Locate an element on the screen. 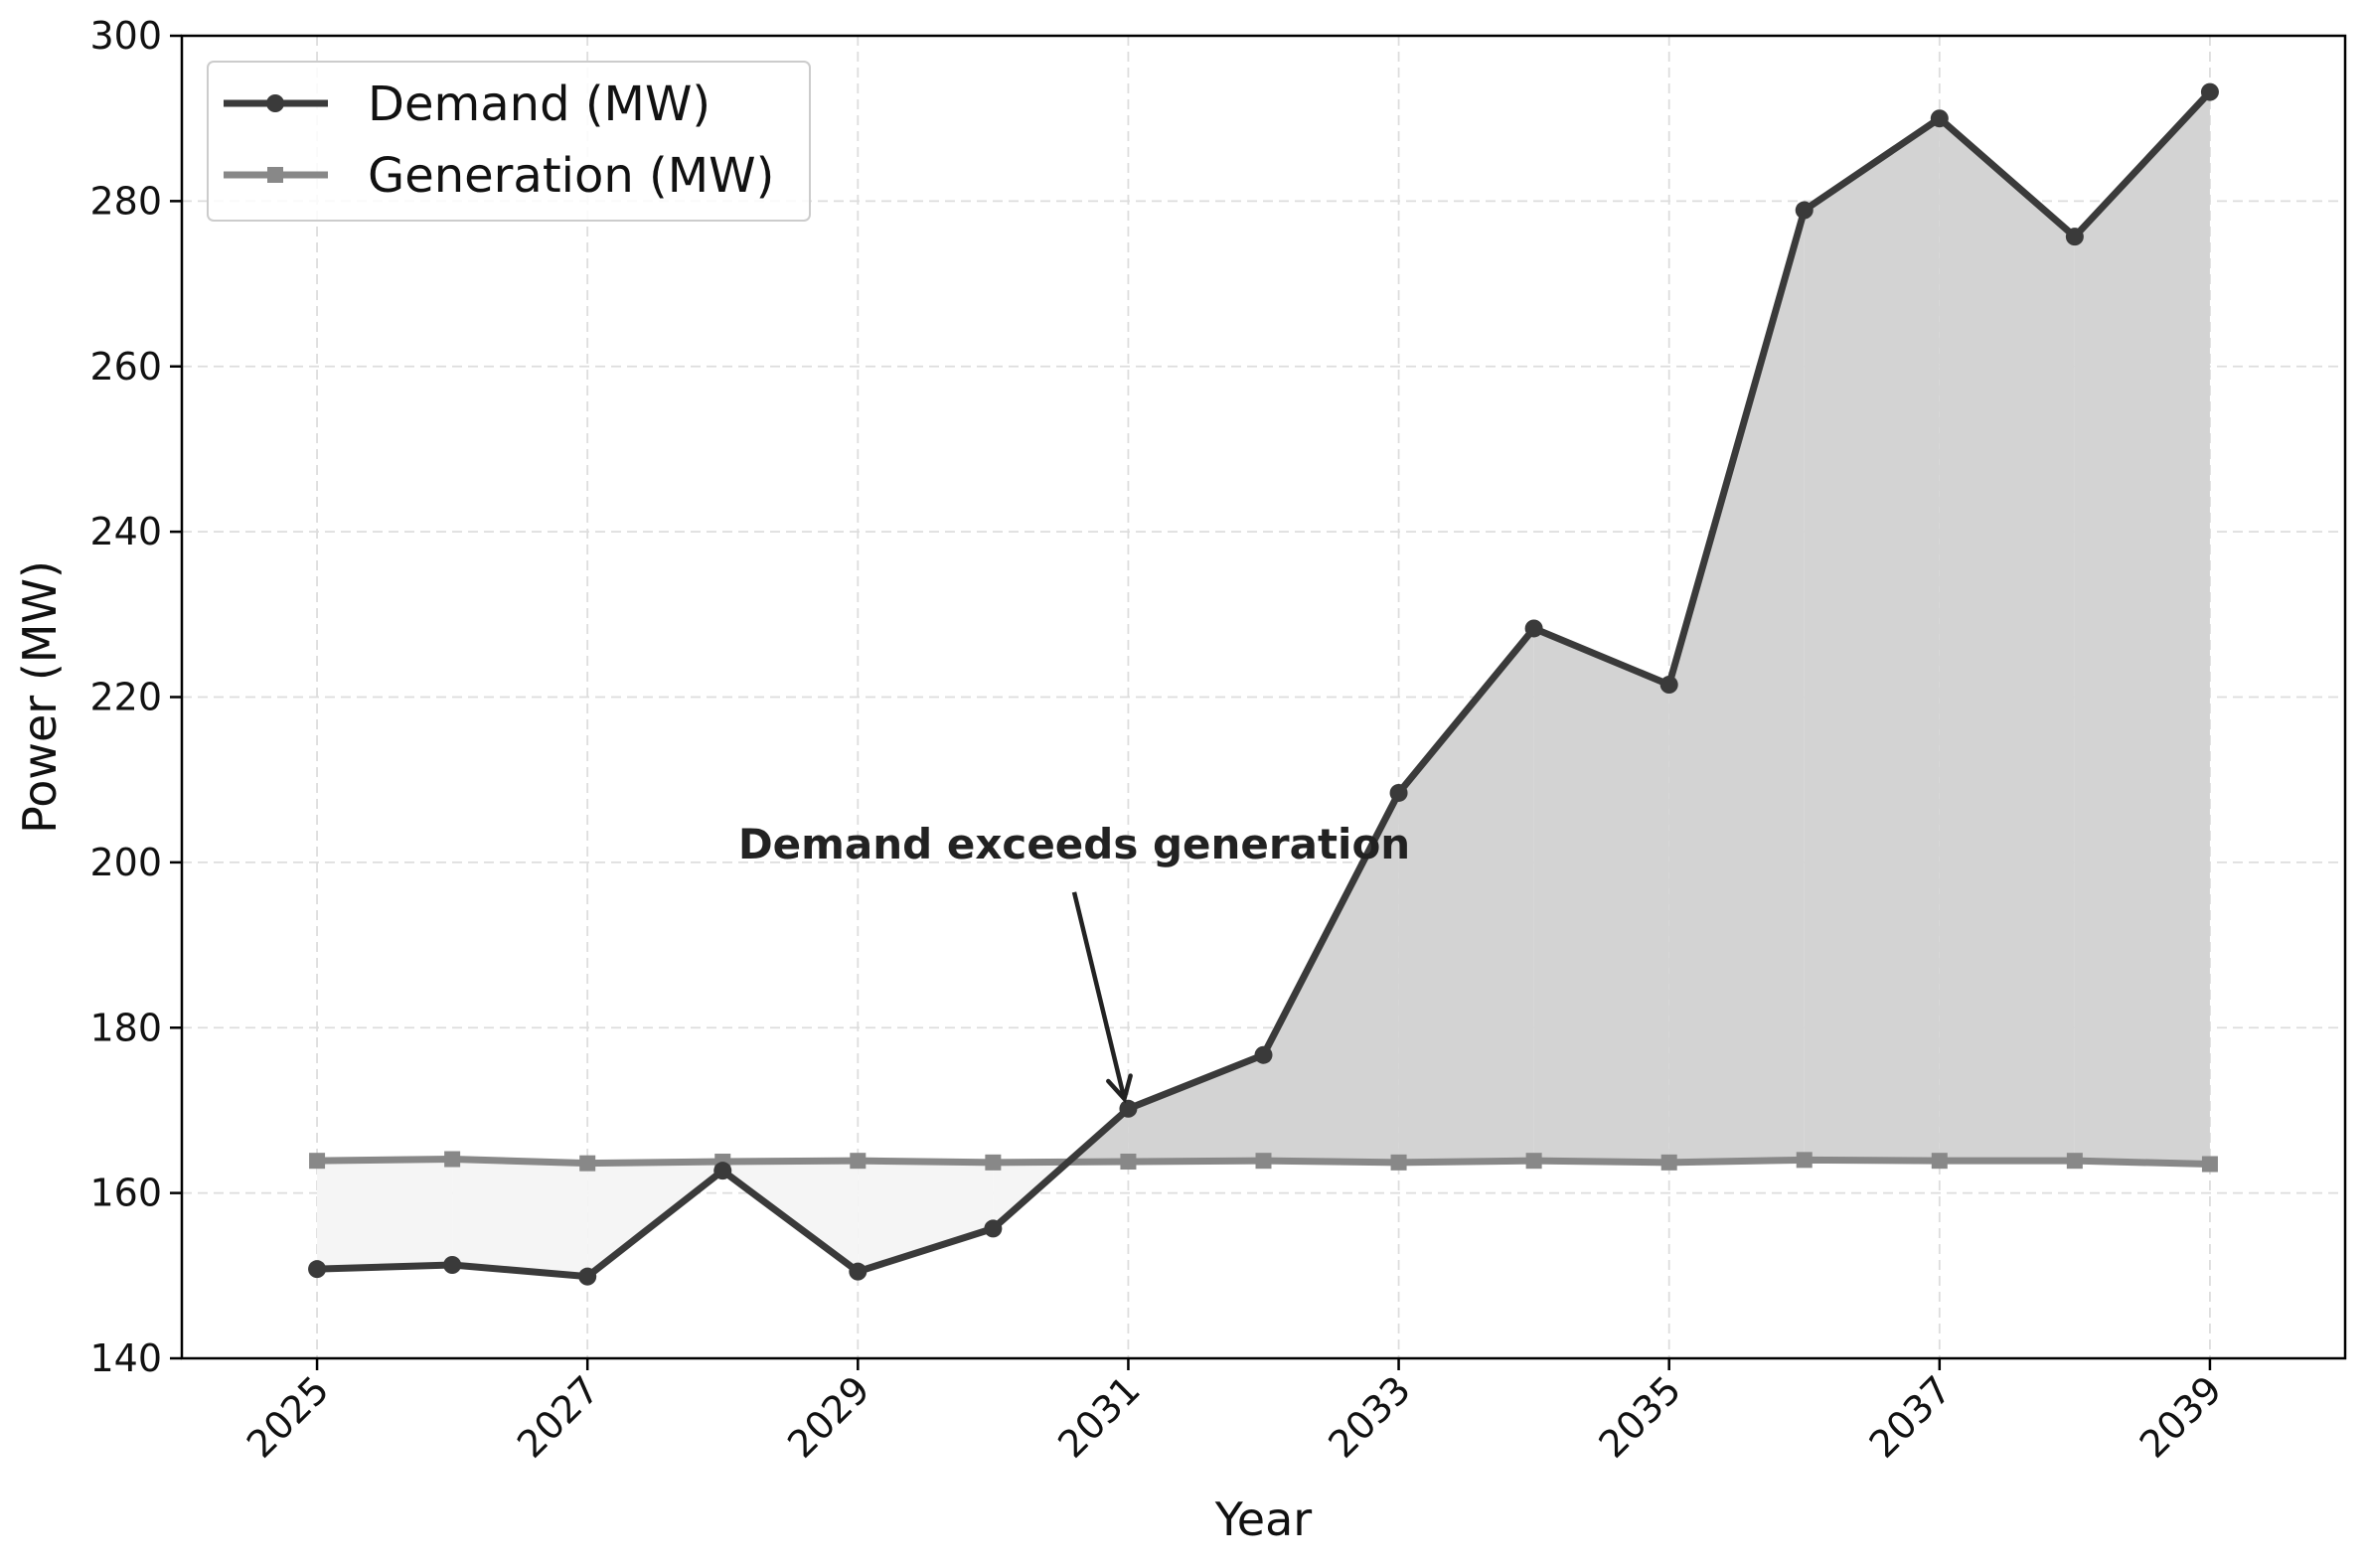 The width and height of the screenshot is (2366, 1568). y-tick-label: 260 is located at coordinates (125, 367).